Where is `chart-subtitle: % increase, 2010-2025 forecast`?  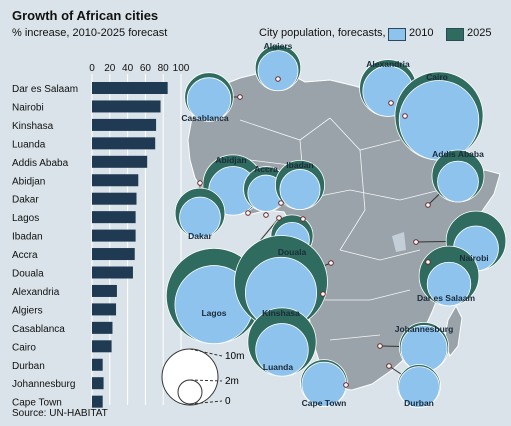
chart-subtitle: % increase, 2010-2025 forecast is located at coordinates (90, 33).